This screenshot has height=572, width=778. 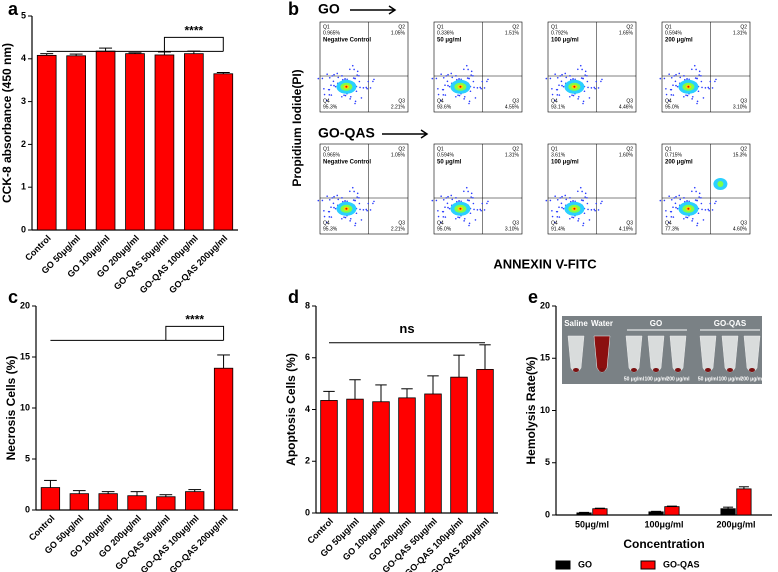 What do you see at coordinates (330, 229) in the screenshot?
I see `quadrant-value: 95.3%` at bounding box center [330, 229].